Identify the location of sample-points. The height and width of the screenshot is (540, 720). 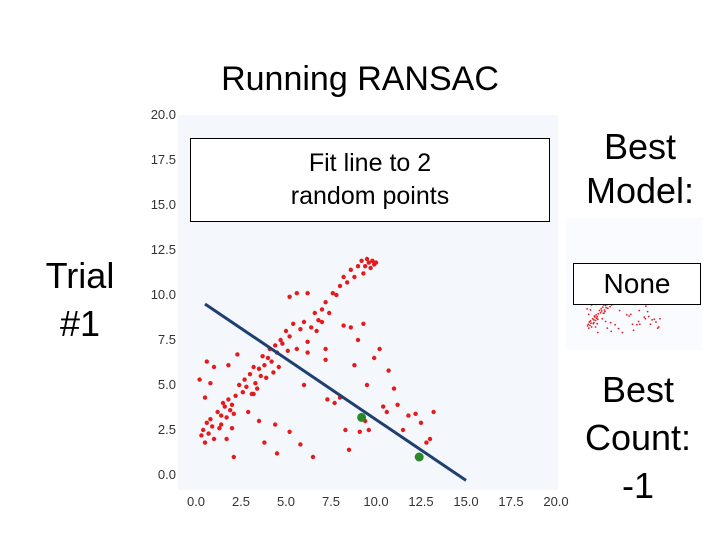
(390, 437).